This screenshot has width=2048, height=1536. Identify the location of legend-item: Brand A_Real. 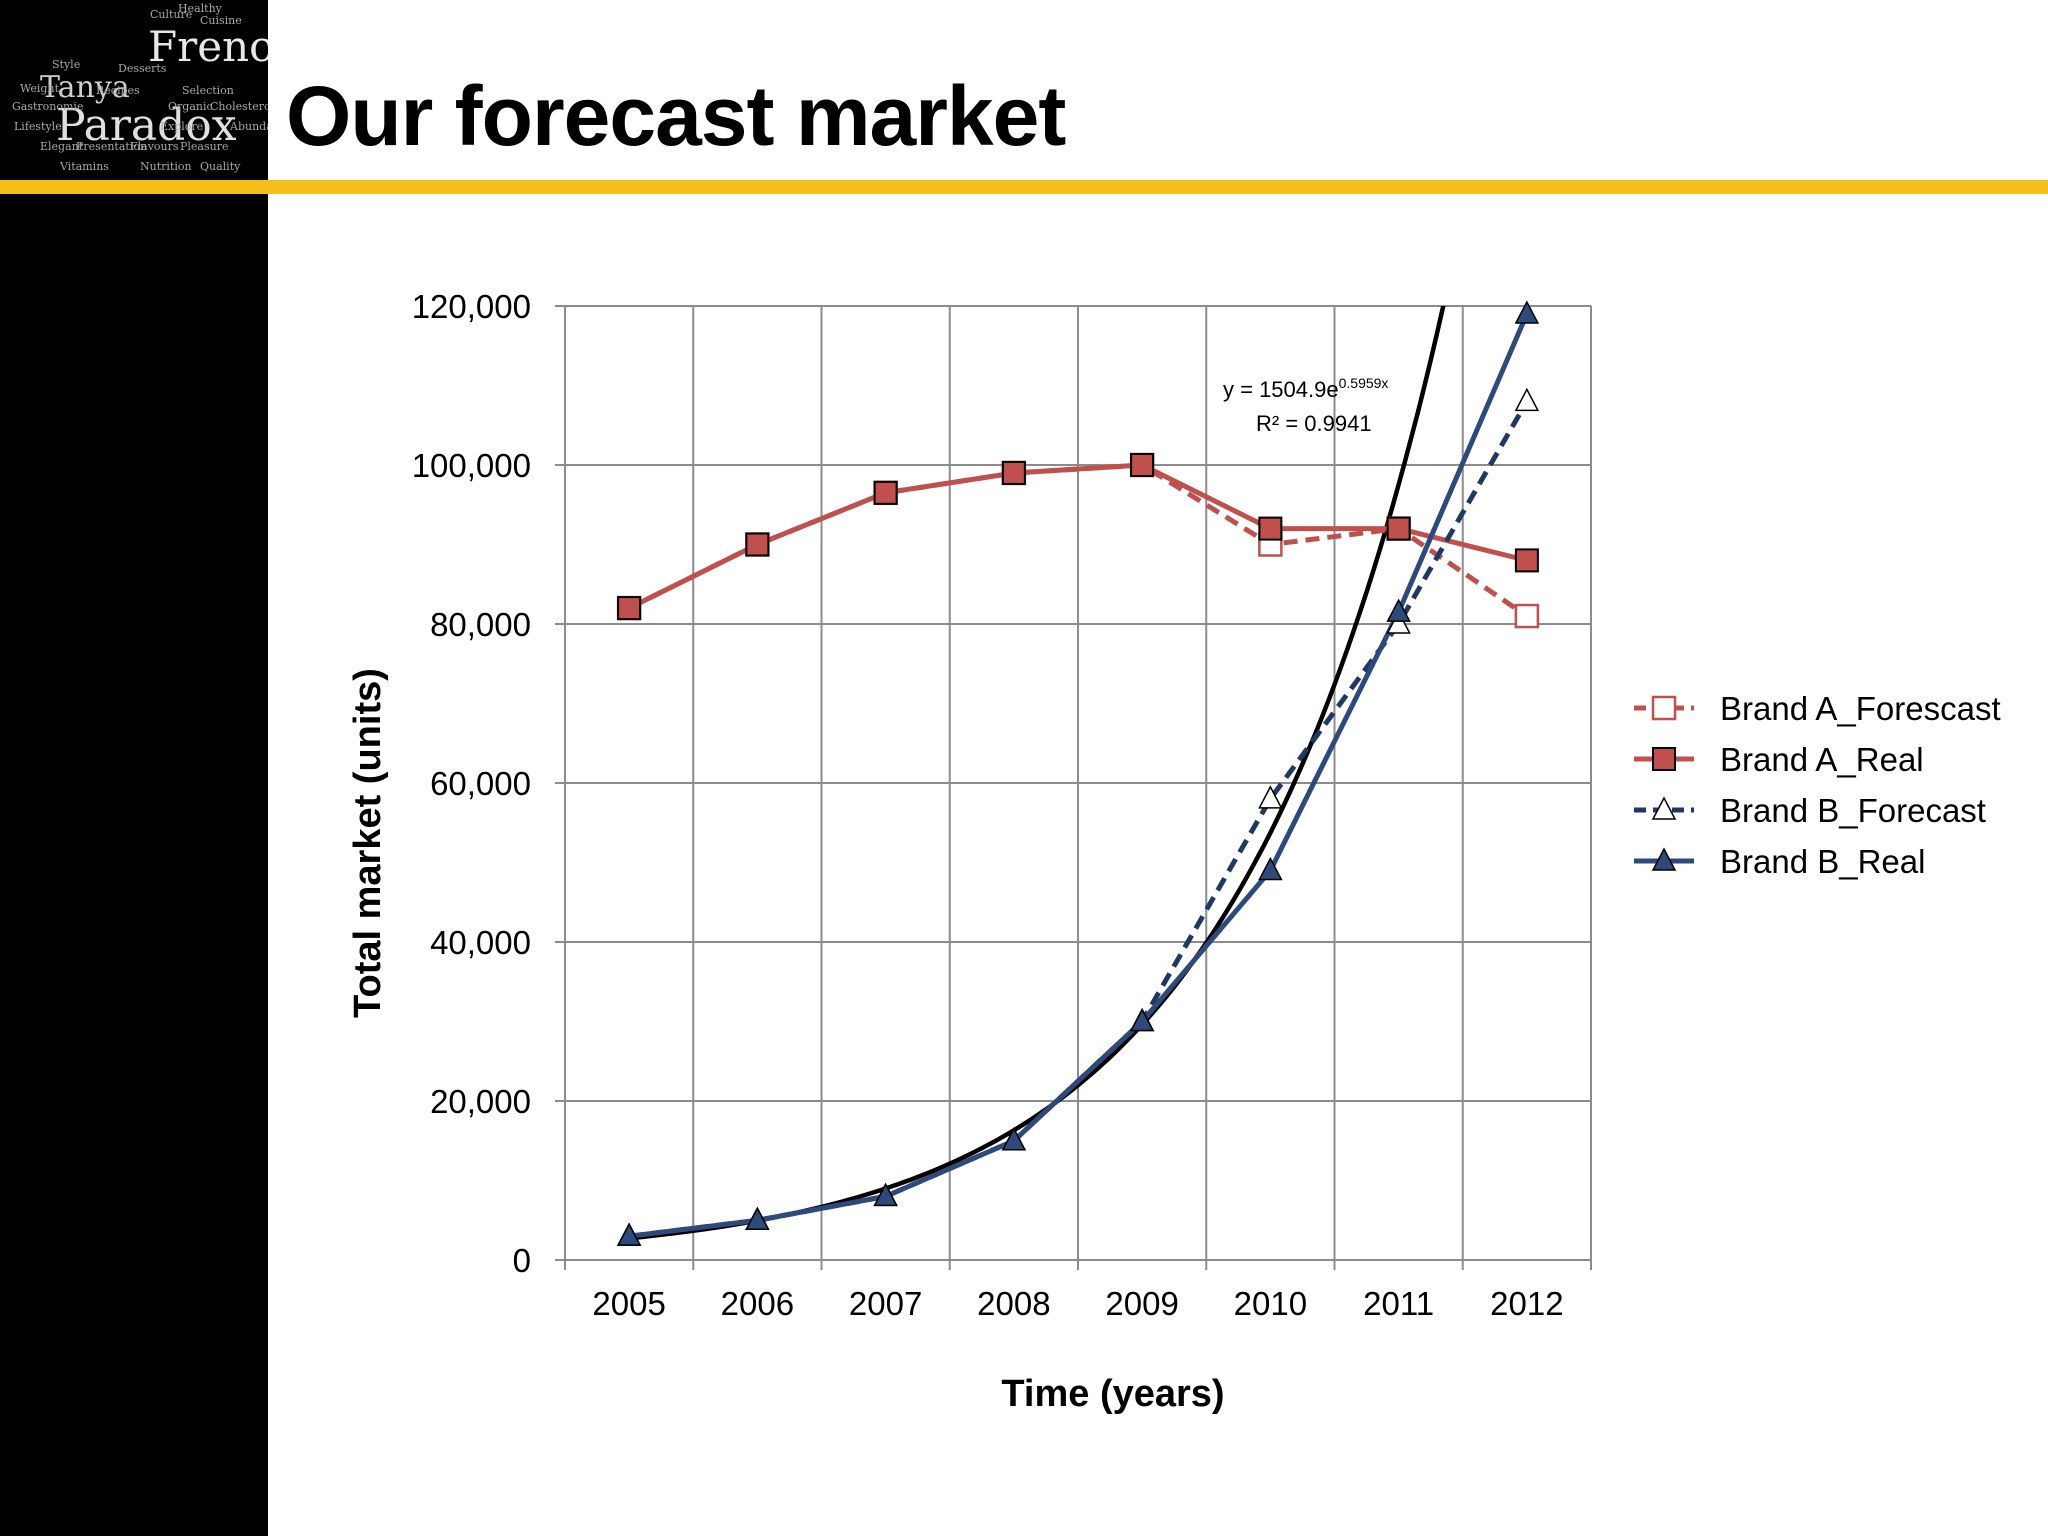
(1779, 759).